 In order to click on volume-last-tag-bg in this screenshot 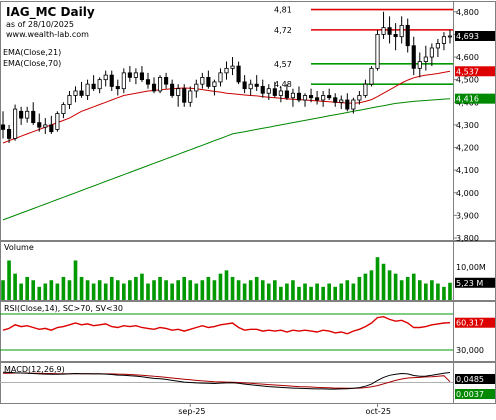, I will do `click(475, 282)`.